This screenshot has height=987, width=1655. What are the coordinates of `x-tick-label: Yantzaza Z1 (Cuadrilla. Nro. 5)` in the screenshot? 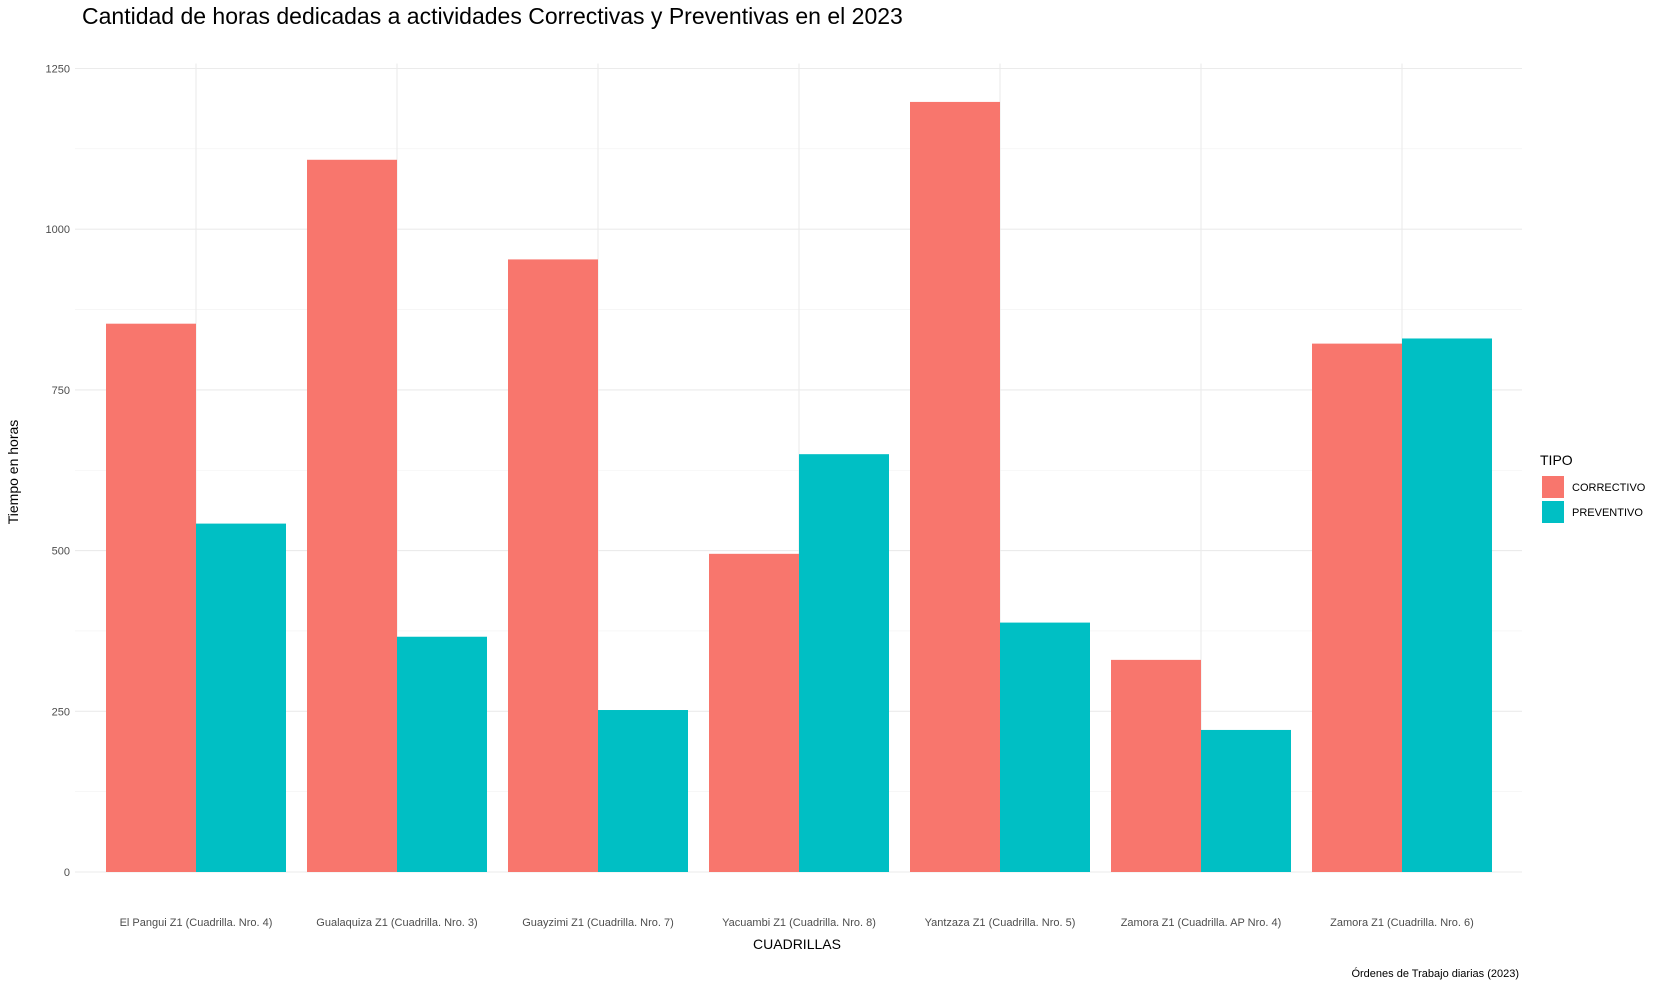 It's located at (1000, 923).